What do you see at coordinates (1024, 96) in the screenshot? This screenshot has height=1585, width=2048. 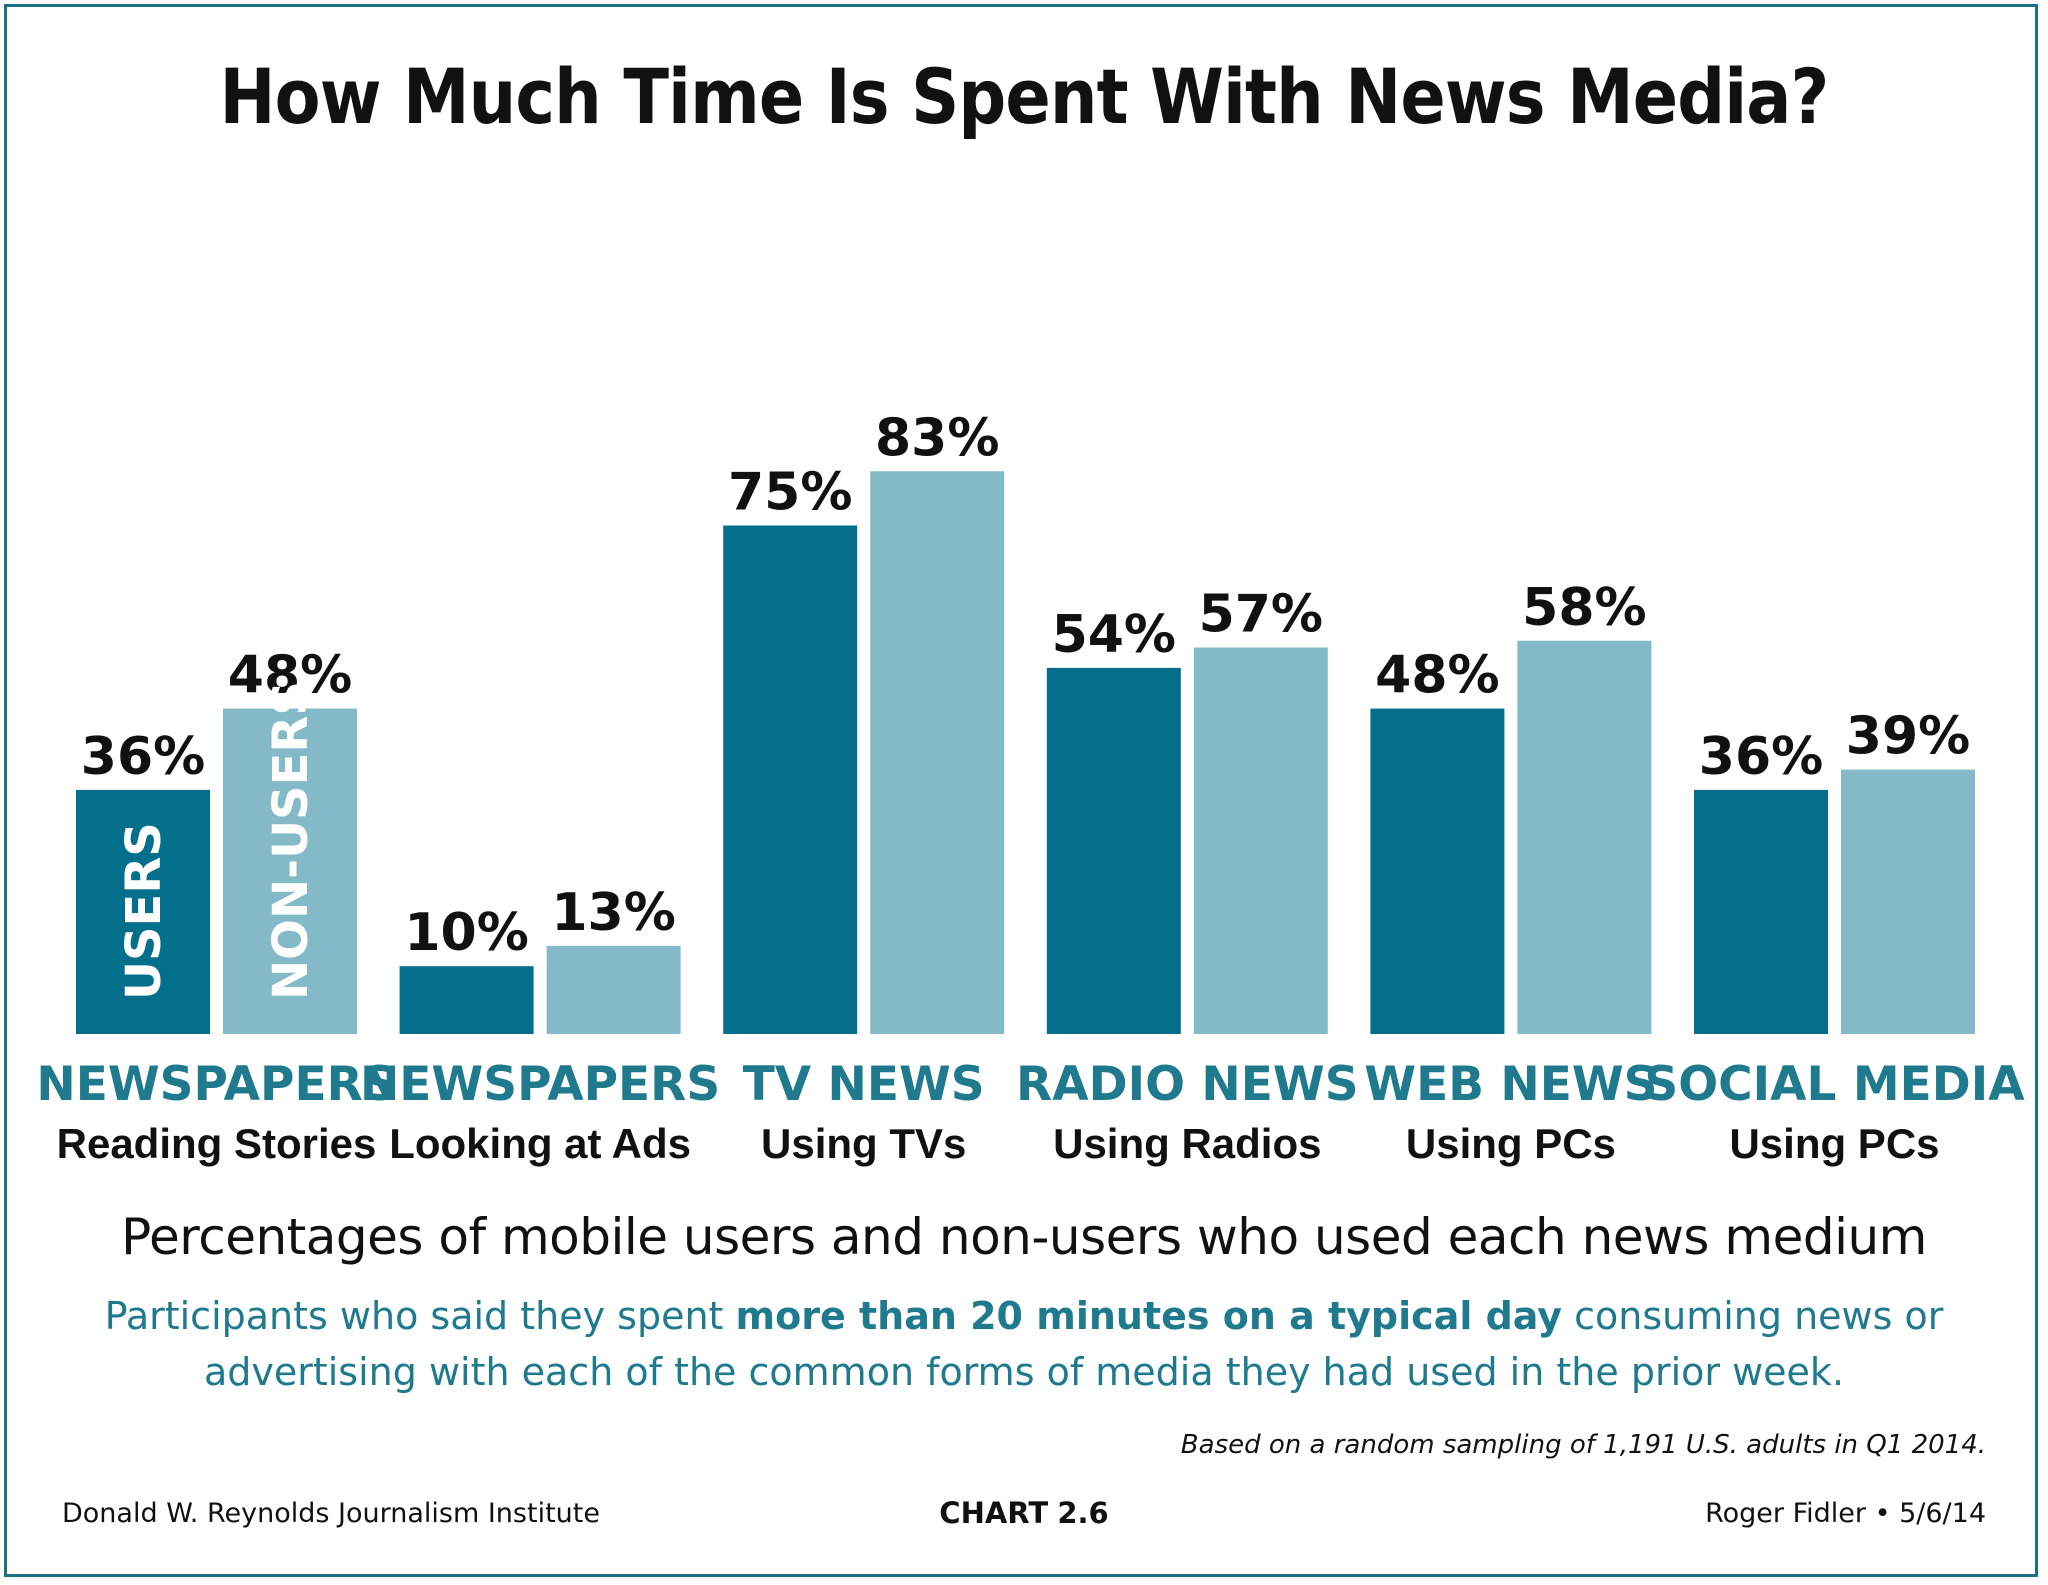 I see `chart-title: How Much Time Is Spent With News Media?` at bounding box center [1024, 96].